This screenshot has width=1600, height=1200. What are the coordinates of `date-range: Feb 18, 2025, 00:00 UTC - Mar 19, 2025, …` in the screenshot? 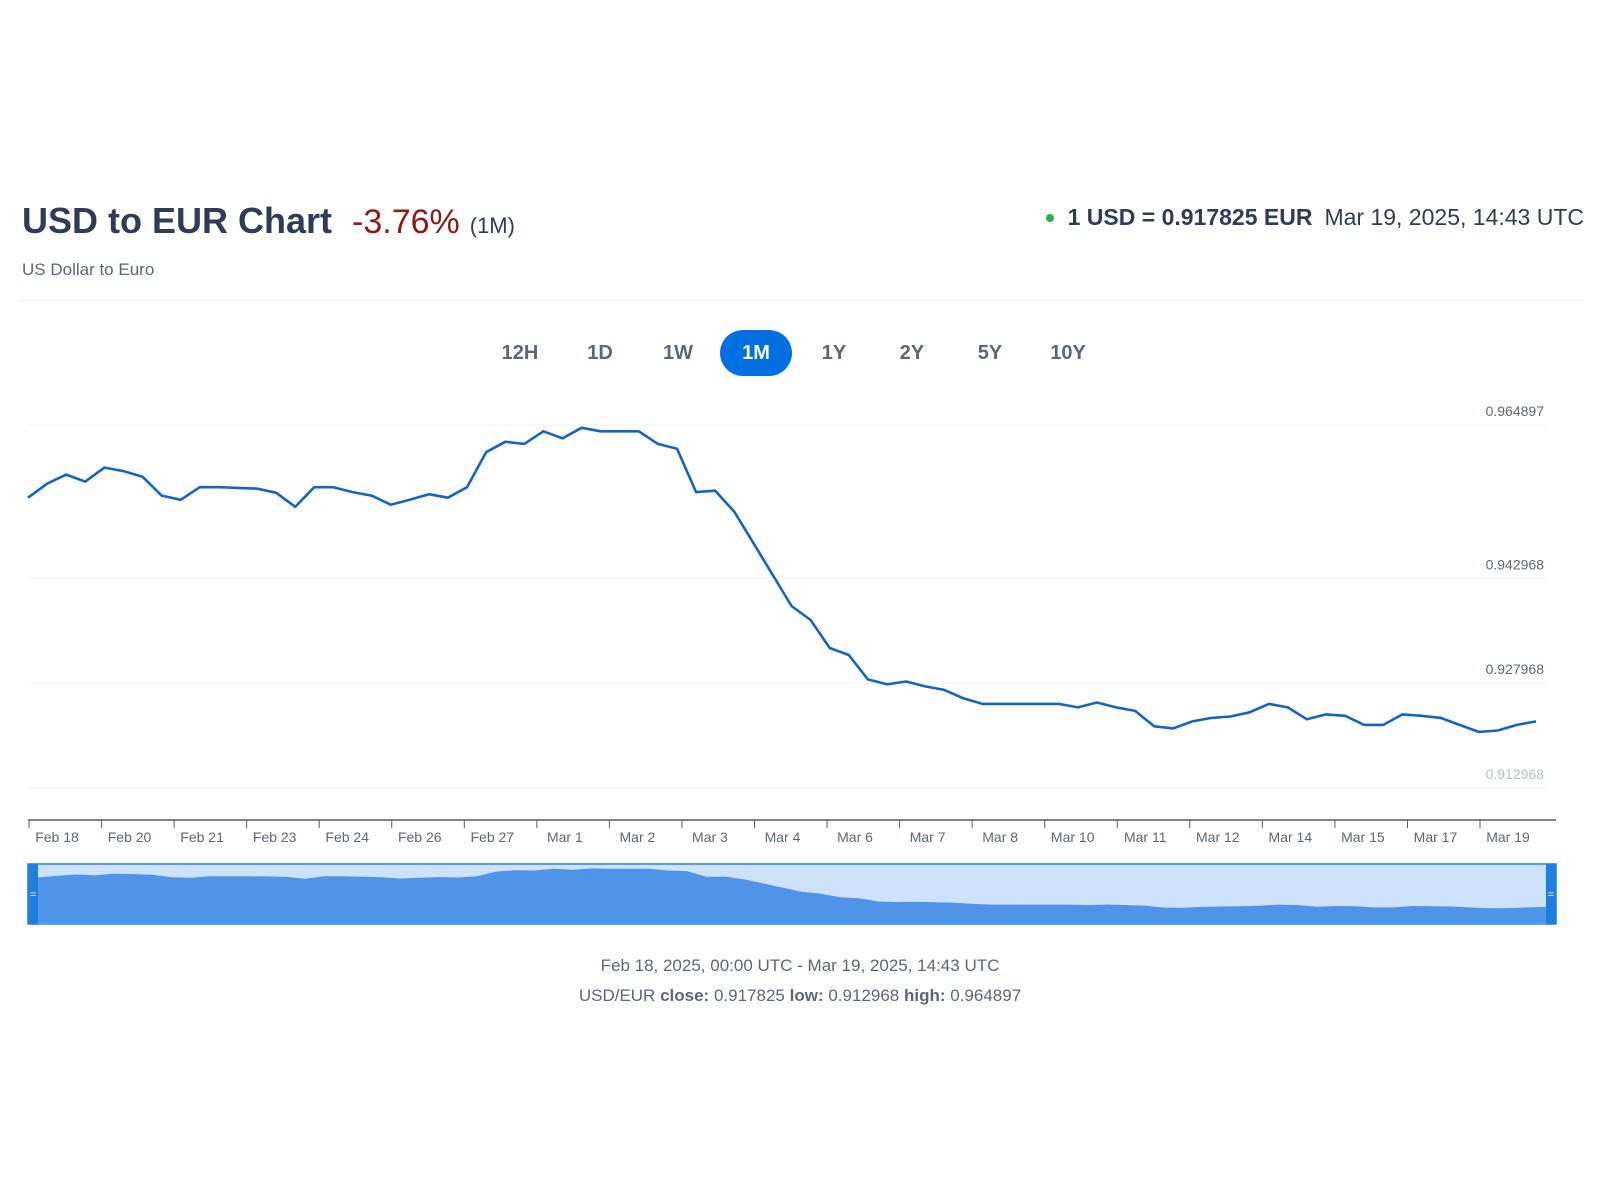 It's located at (800, 965).